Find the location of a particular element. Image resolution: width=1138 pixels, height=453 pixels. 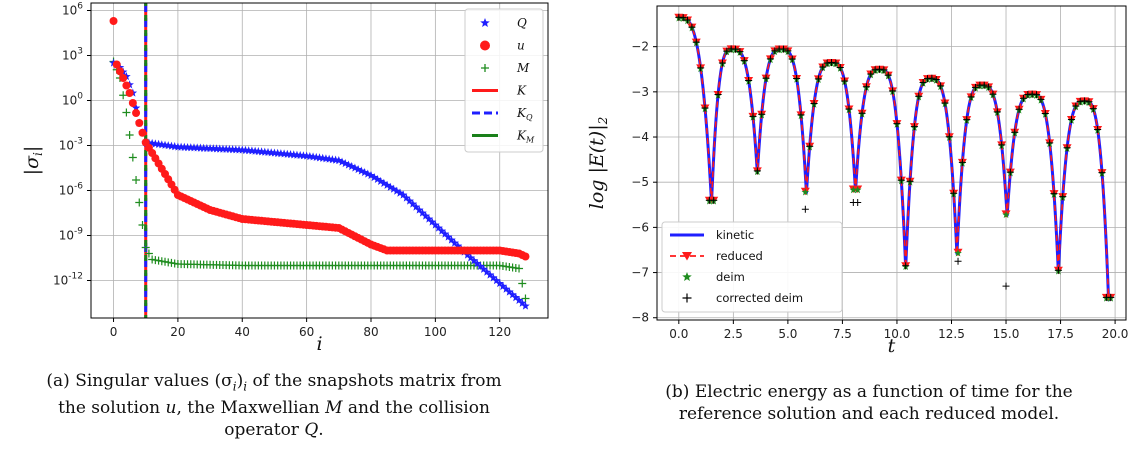

y-tick-label: −8 is located at coordinates (640, 318).